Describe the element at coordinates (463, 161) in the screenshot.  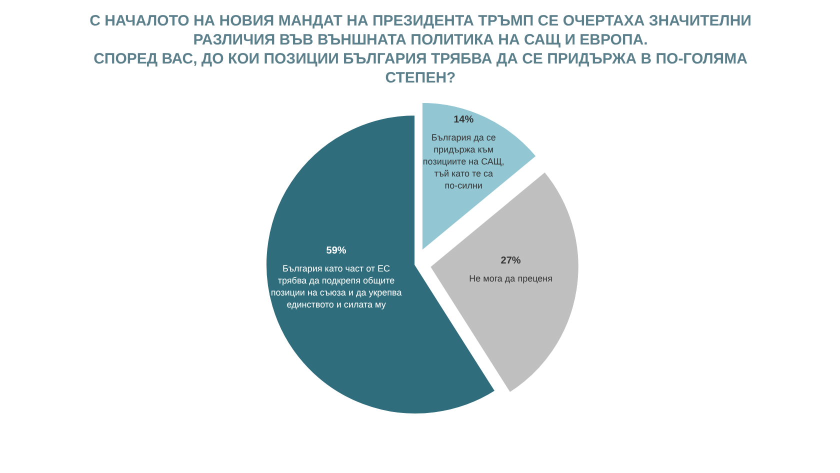
I see `slice-label: България да се придържа към позициите на САЩ, тъй като те са по-силни` at that location.